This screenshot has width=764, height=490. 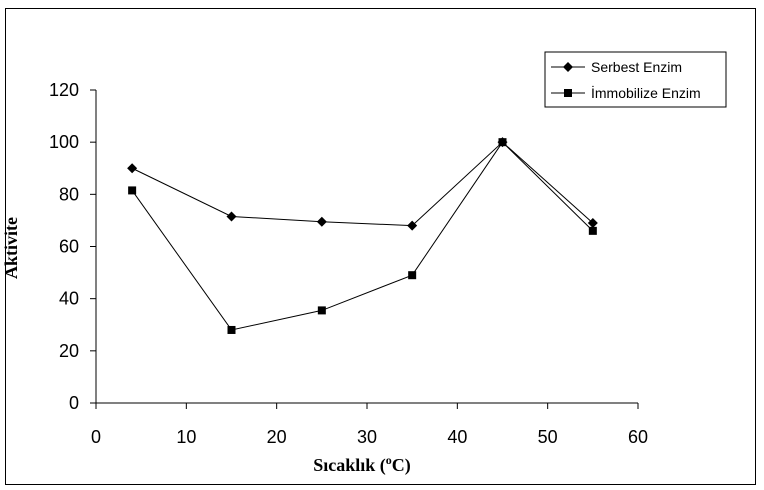 I want to click on legend: Serbest Enzim İmmobilize Enzim, so click(x=635, y=79).